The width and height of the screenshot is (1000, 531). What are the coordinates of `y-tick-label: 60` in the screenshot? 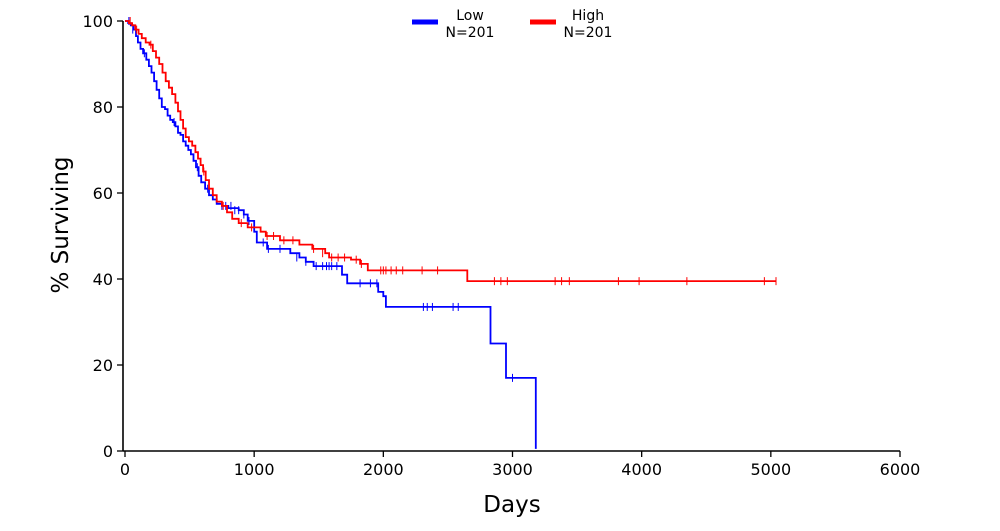 It's located at (103, 193).